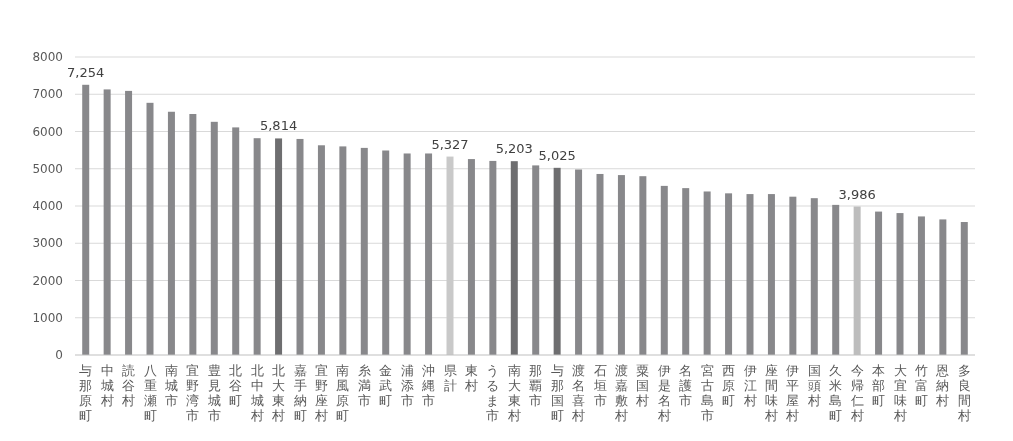 The height and width of the screenshot is (441, 1013). What do you see at coordinates (386, 385) in the screenshot?
I see `x-tick-label: 金武町` at bounding box center [386, 385].